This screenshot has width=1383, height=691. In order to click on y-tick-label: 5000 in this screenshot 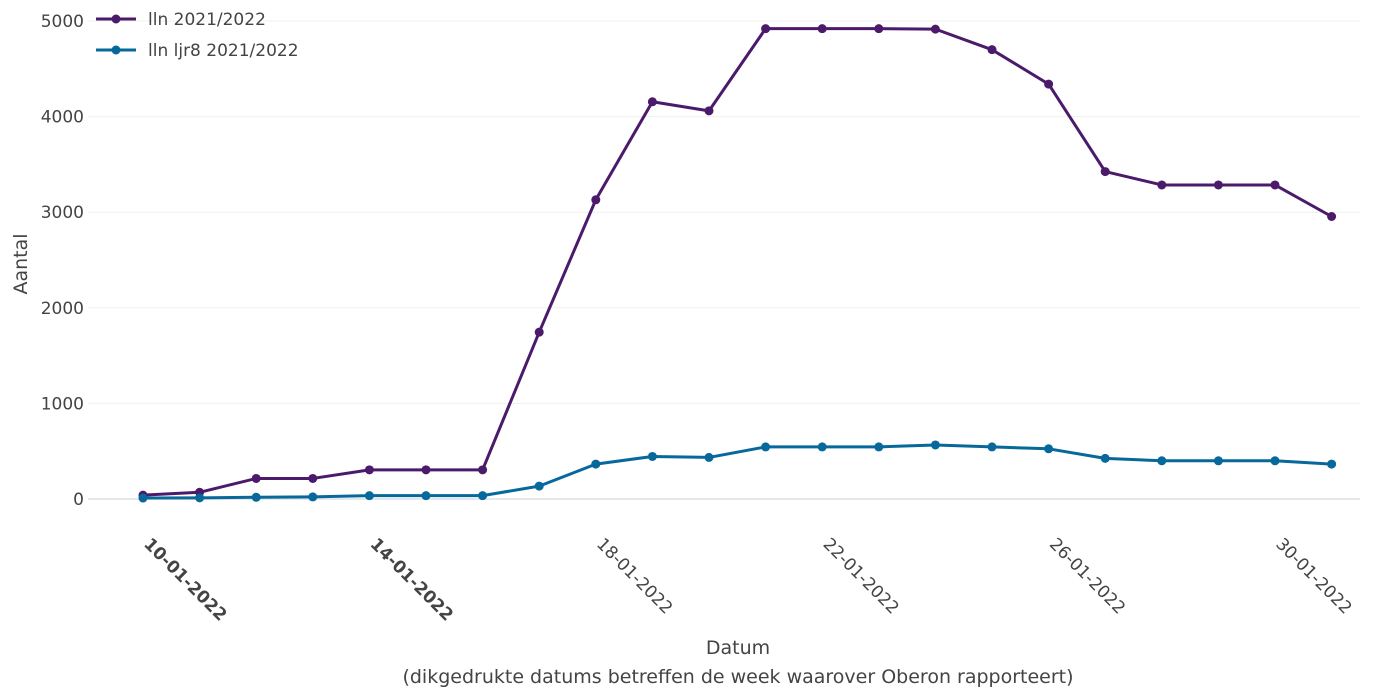, I will do `click(62, 22)`.